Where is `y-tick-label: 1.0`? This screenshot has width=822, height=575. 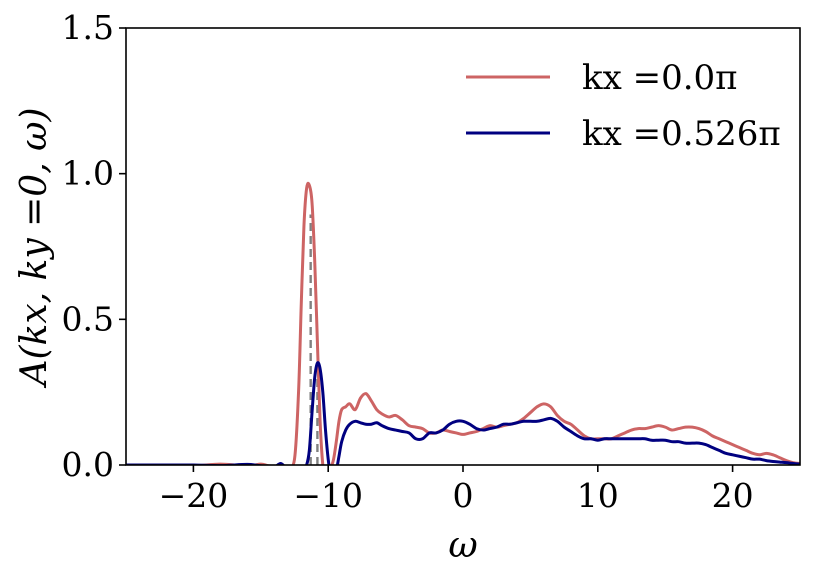
y-tick-label: 1.0 is located at coordinates (88, 173).